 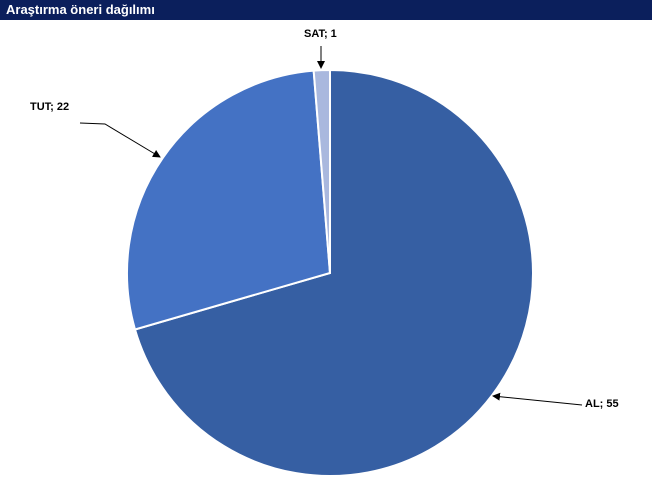 I want to click on leader-line-al, so click(x=537, y=399).